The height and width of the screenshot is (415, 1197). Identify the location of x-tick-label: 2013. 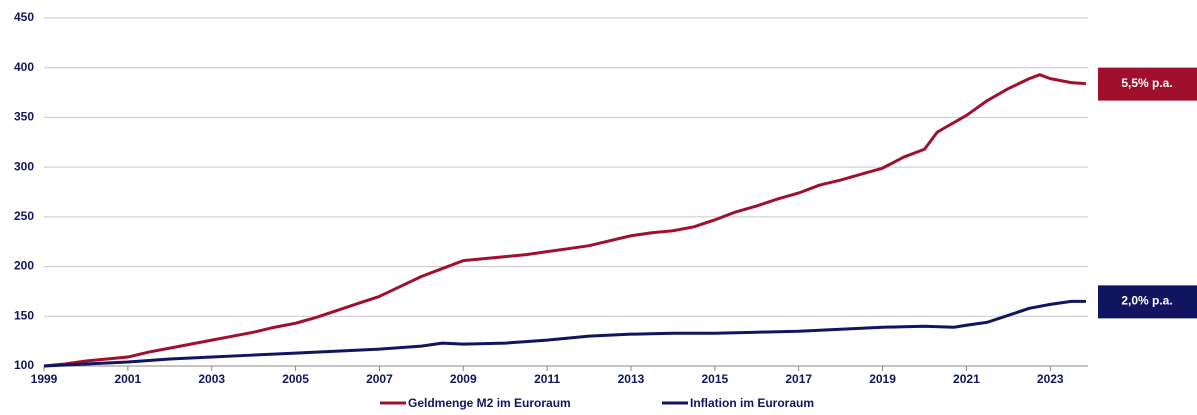
(631, 379).